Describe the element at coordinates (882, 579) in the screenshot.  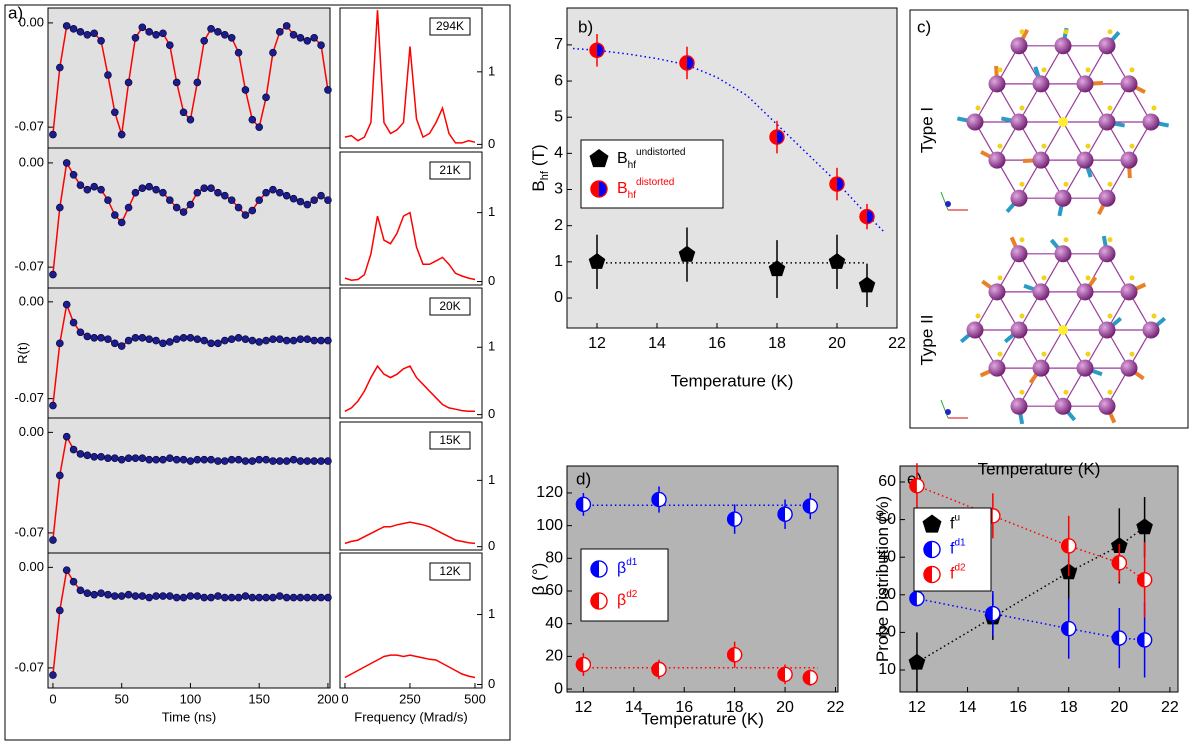
I see `y-axis-label-main: Probe Distribution (%)` at that location.